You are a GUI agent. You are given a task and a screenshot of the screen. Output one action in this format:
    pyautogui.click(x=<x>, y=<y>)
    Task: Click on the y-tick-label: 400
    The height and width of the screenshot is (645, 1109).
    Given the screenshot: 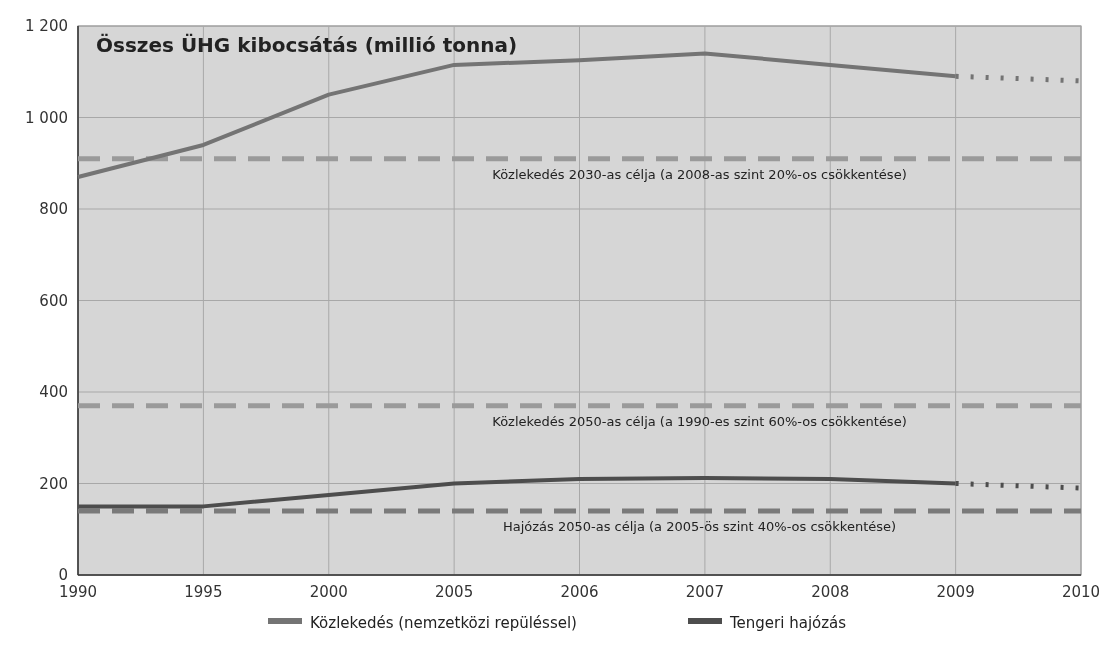 What is the action you would take?
    pyautogui.click(x=53, y=392)
    